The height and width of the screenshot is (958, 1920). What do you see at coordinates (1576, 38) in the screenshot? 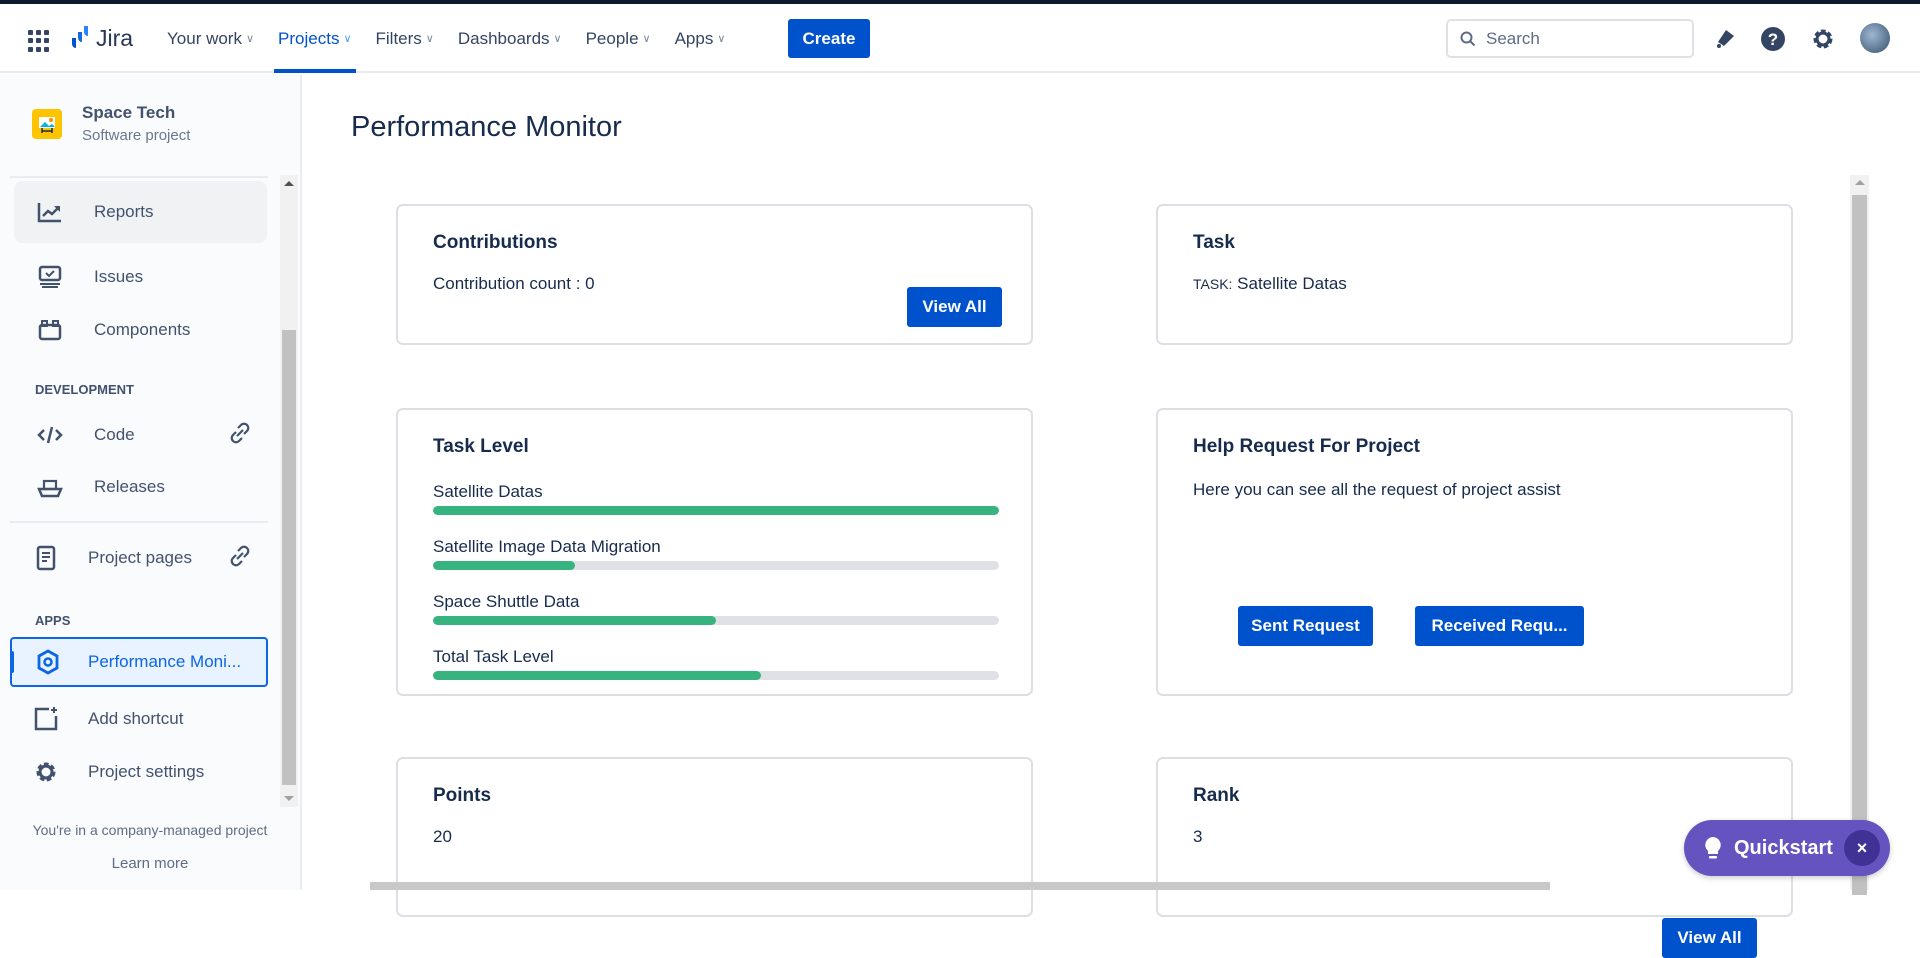
I see `search-input` at bounding box center [1576, 38].